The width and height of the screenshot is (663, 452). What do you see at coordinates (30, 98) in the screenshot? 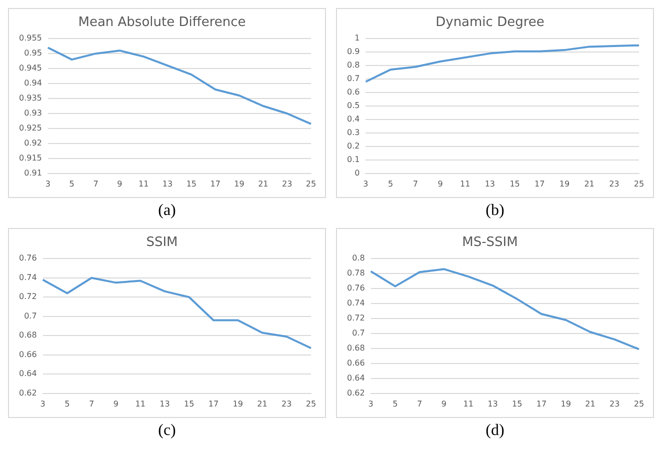
I see `y-tick-label: 0.935` at bounding box center [30, 98].